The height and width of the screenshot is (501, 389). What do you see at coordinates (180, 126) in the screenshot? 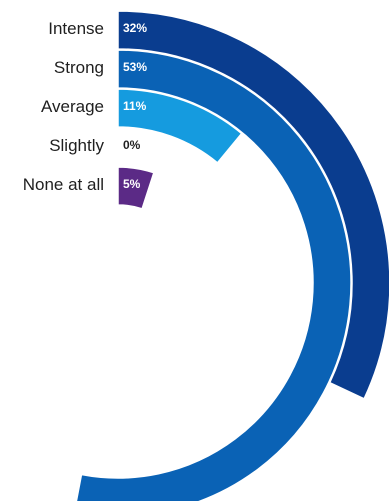
I see `bar-average` at bounding box center [180, 126].